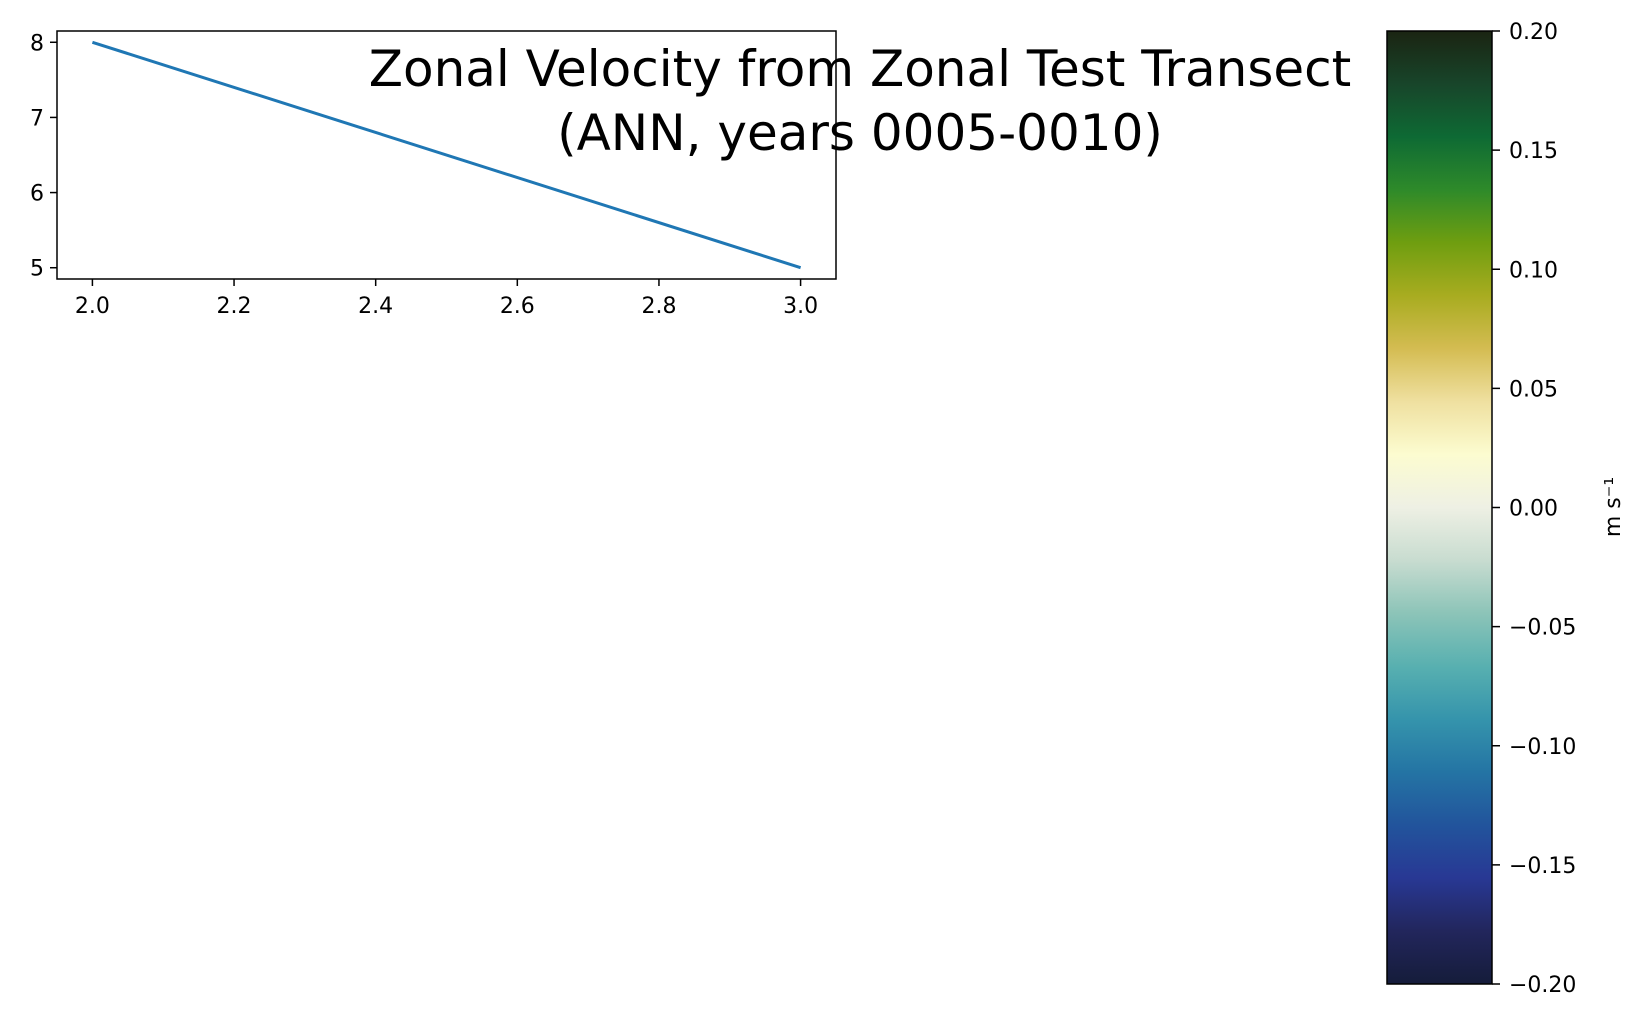  I want to click on colorbar-gradient, so click(1439, 507).